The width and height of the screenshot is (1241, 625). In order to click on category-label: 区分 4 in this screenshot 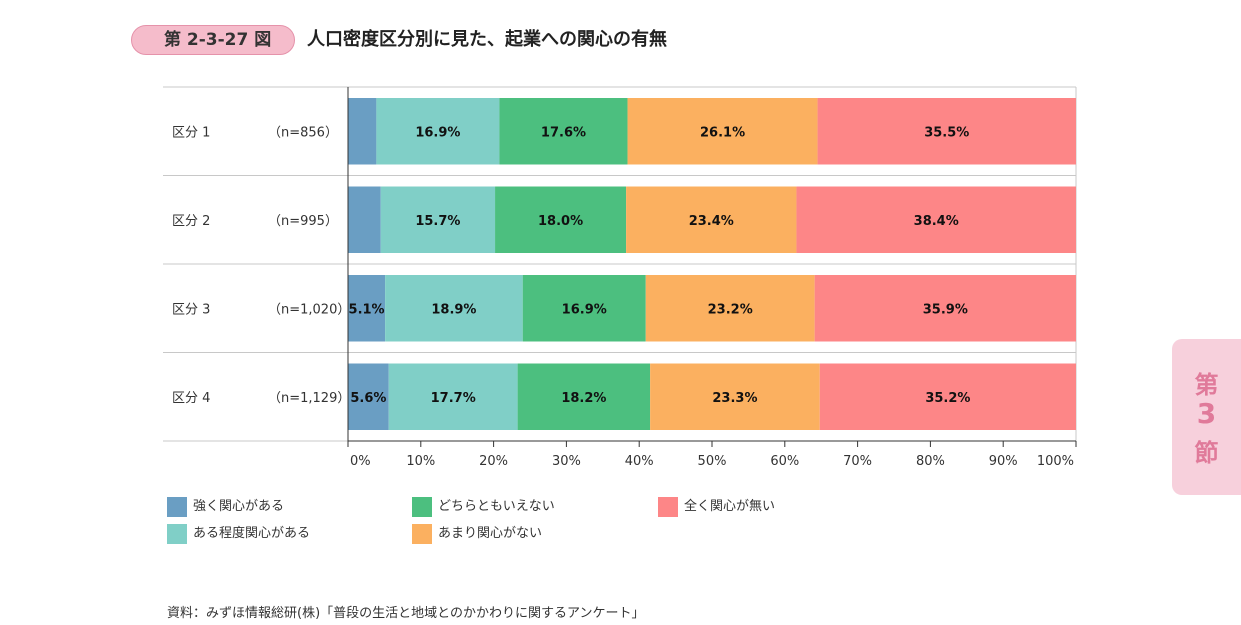, I will do `click(191, 398)`.